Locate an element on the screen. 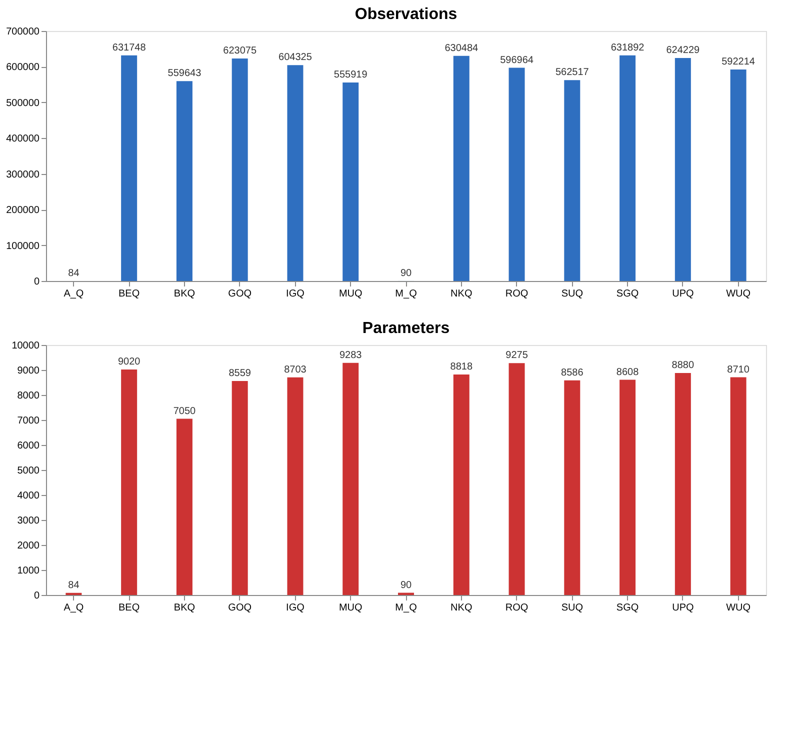  data-label: 630484 is located at coordinates (461, 48).